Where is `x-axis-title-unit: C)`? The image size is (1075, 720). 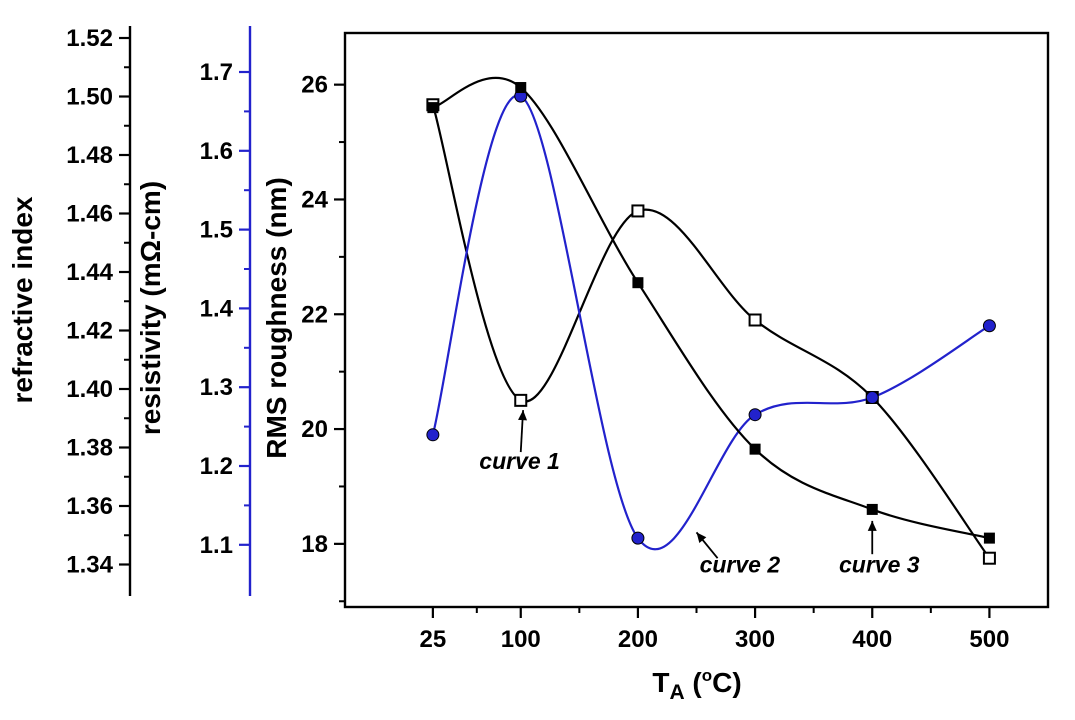 x-axis-title-unit: C) is located at coordinates (727, 682).